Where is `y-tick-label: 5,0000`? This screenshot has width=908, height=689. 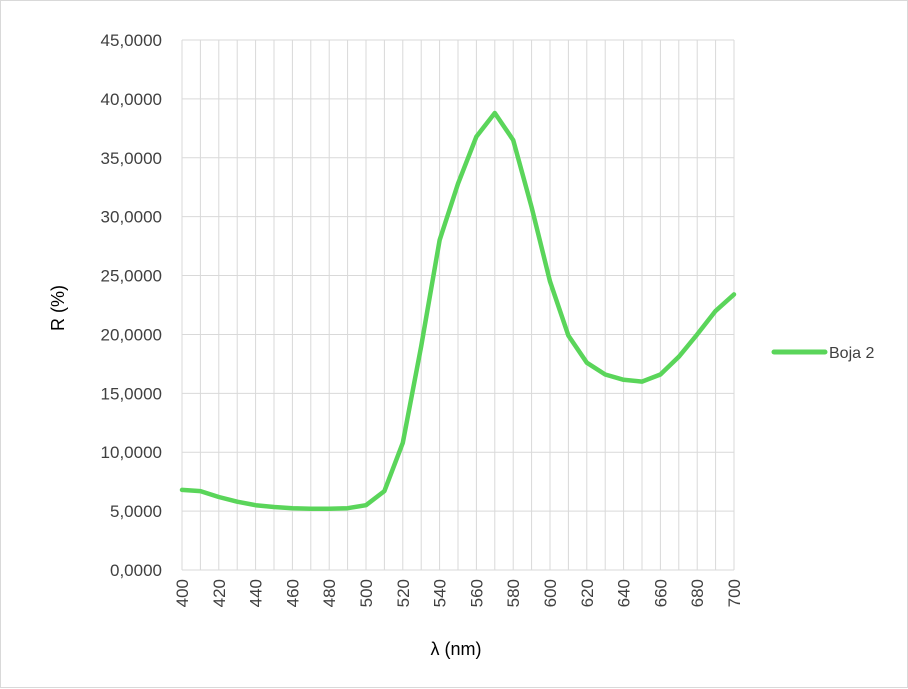 y-tick-label: 5,0000 is located at coordinates (136, 511).